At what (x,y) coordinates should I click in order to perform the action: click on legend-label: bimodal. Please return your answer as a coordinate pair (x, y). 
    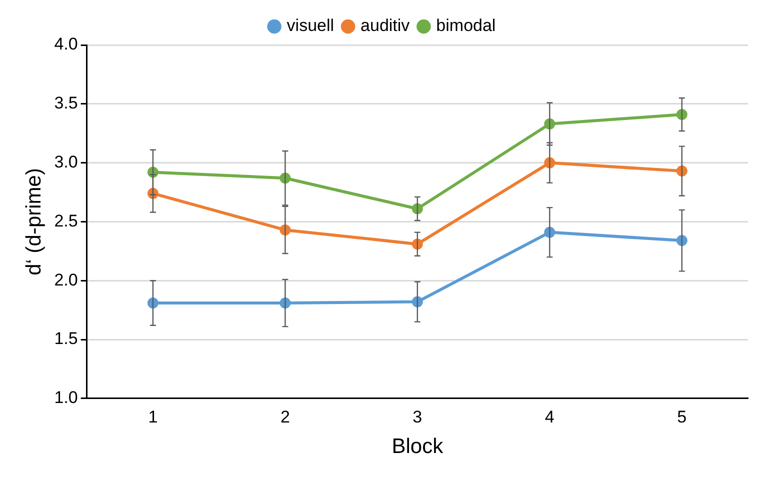
    Looking at the image, I should click on (466, 26).